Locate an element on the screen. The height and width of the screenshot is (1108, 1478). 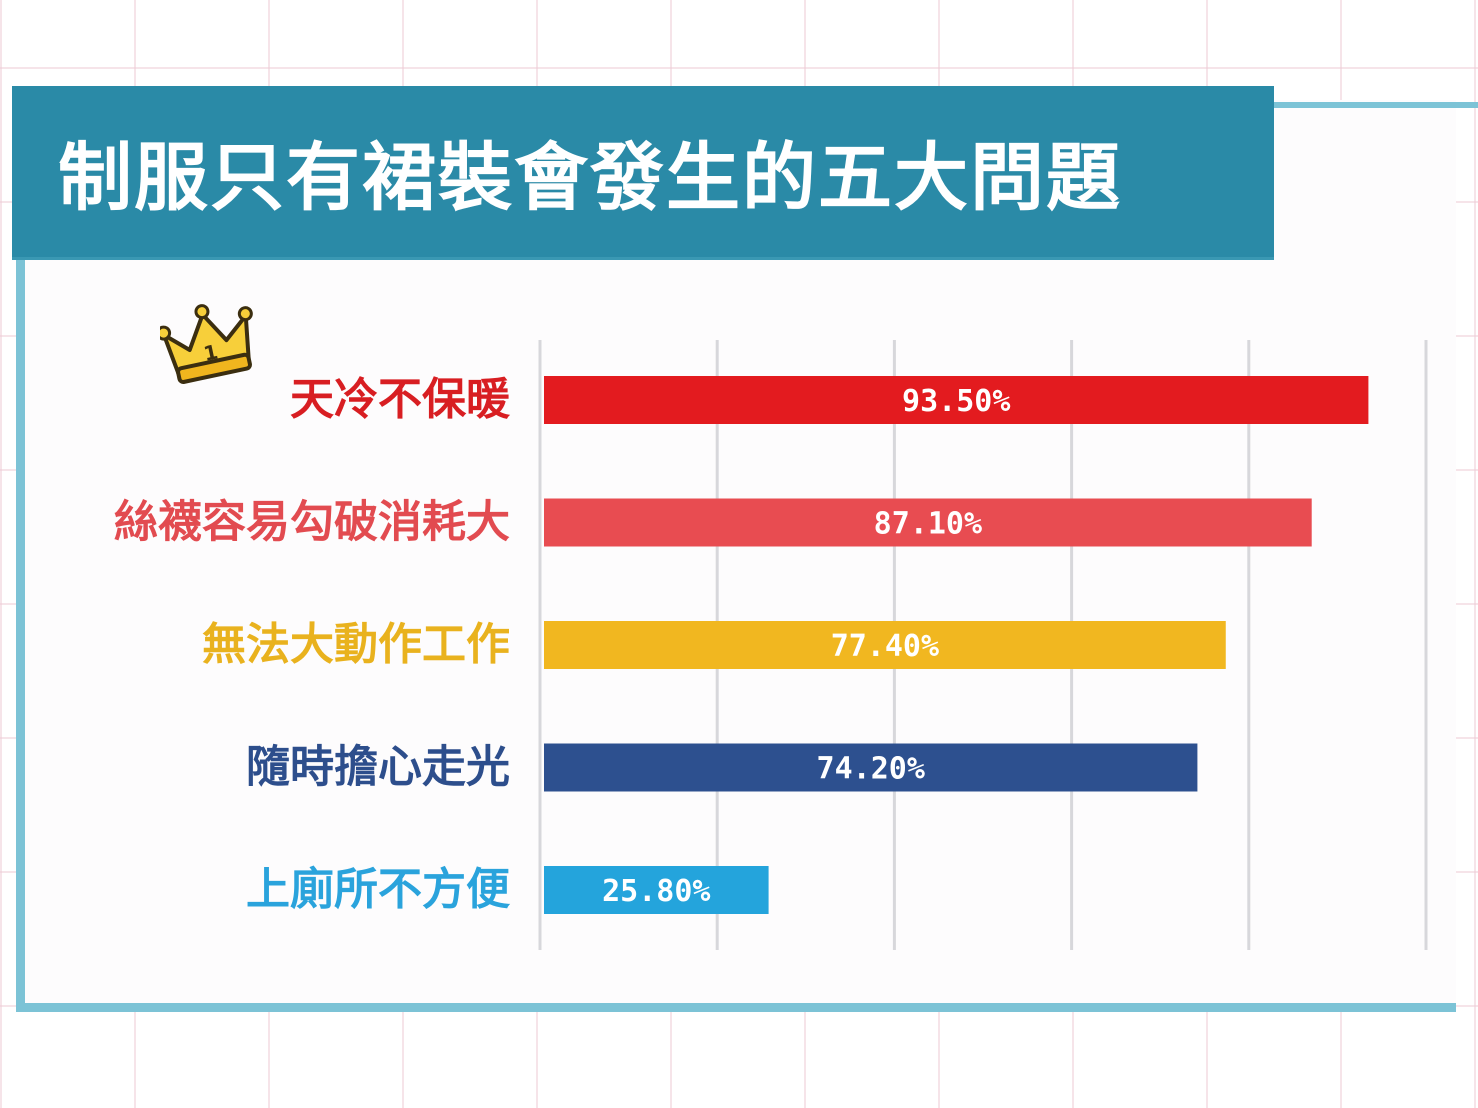
category-label: 天冷不保暖 is located at coordinates (400, 399).